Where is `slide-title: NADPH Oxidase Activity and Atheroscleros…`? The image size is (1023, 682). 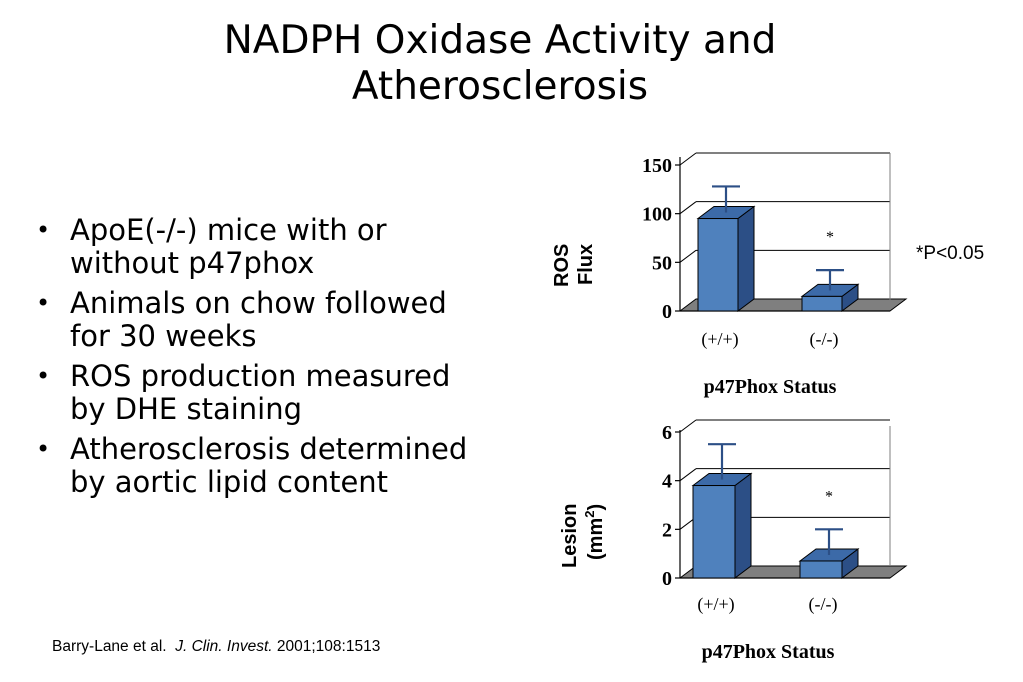
slide-title: NADPH Oxidase Activity and Atheroscleros… is located at coordinates (500, 64).